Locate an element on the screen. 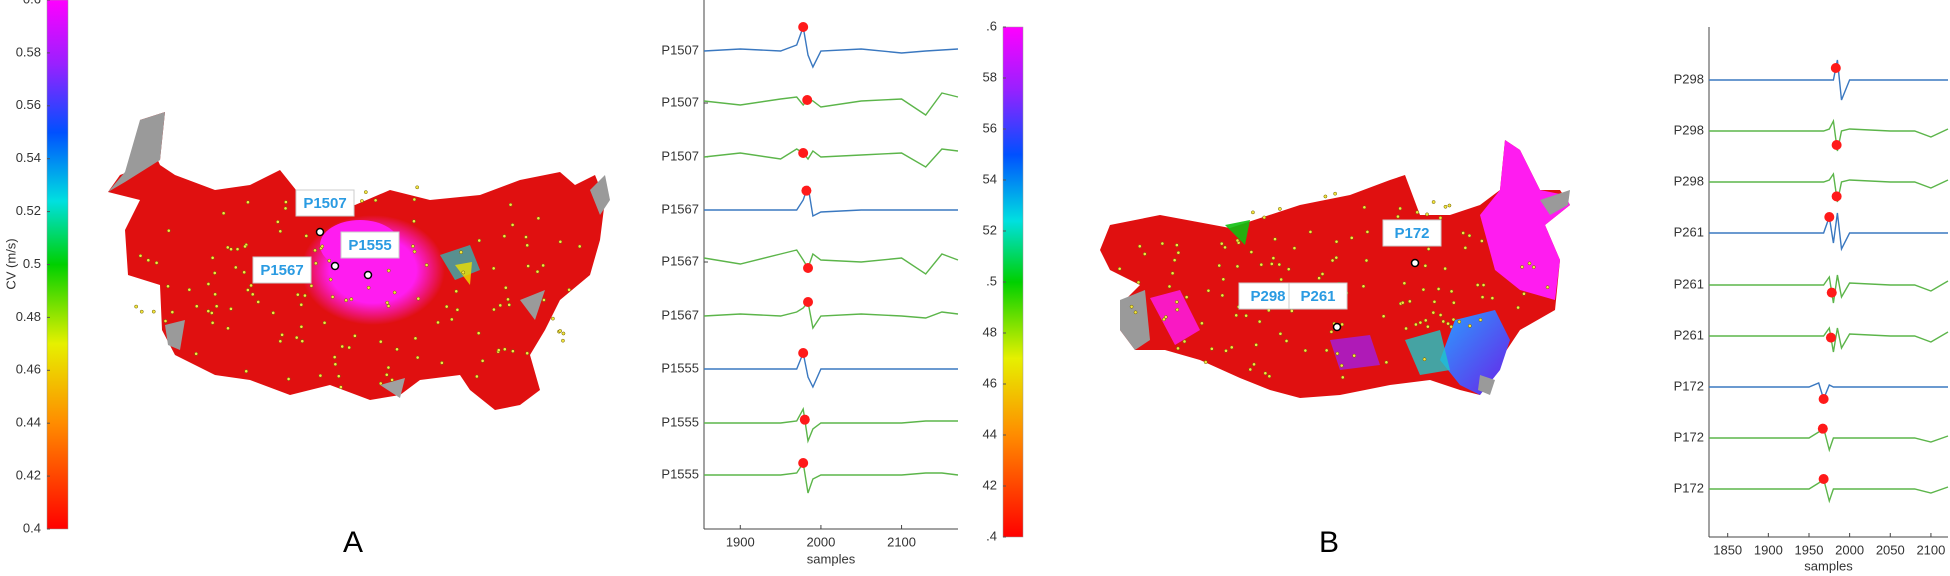  x-tick-label: 2000 is located at coordinates (1849, 549).